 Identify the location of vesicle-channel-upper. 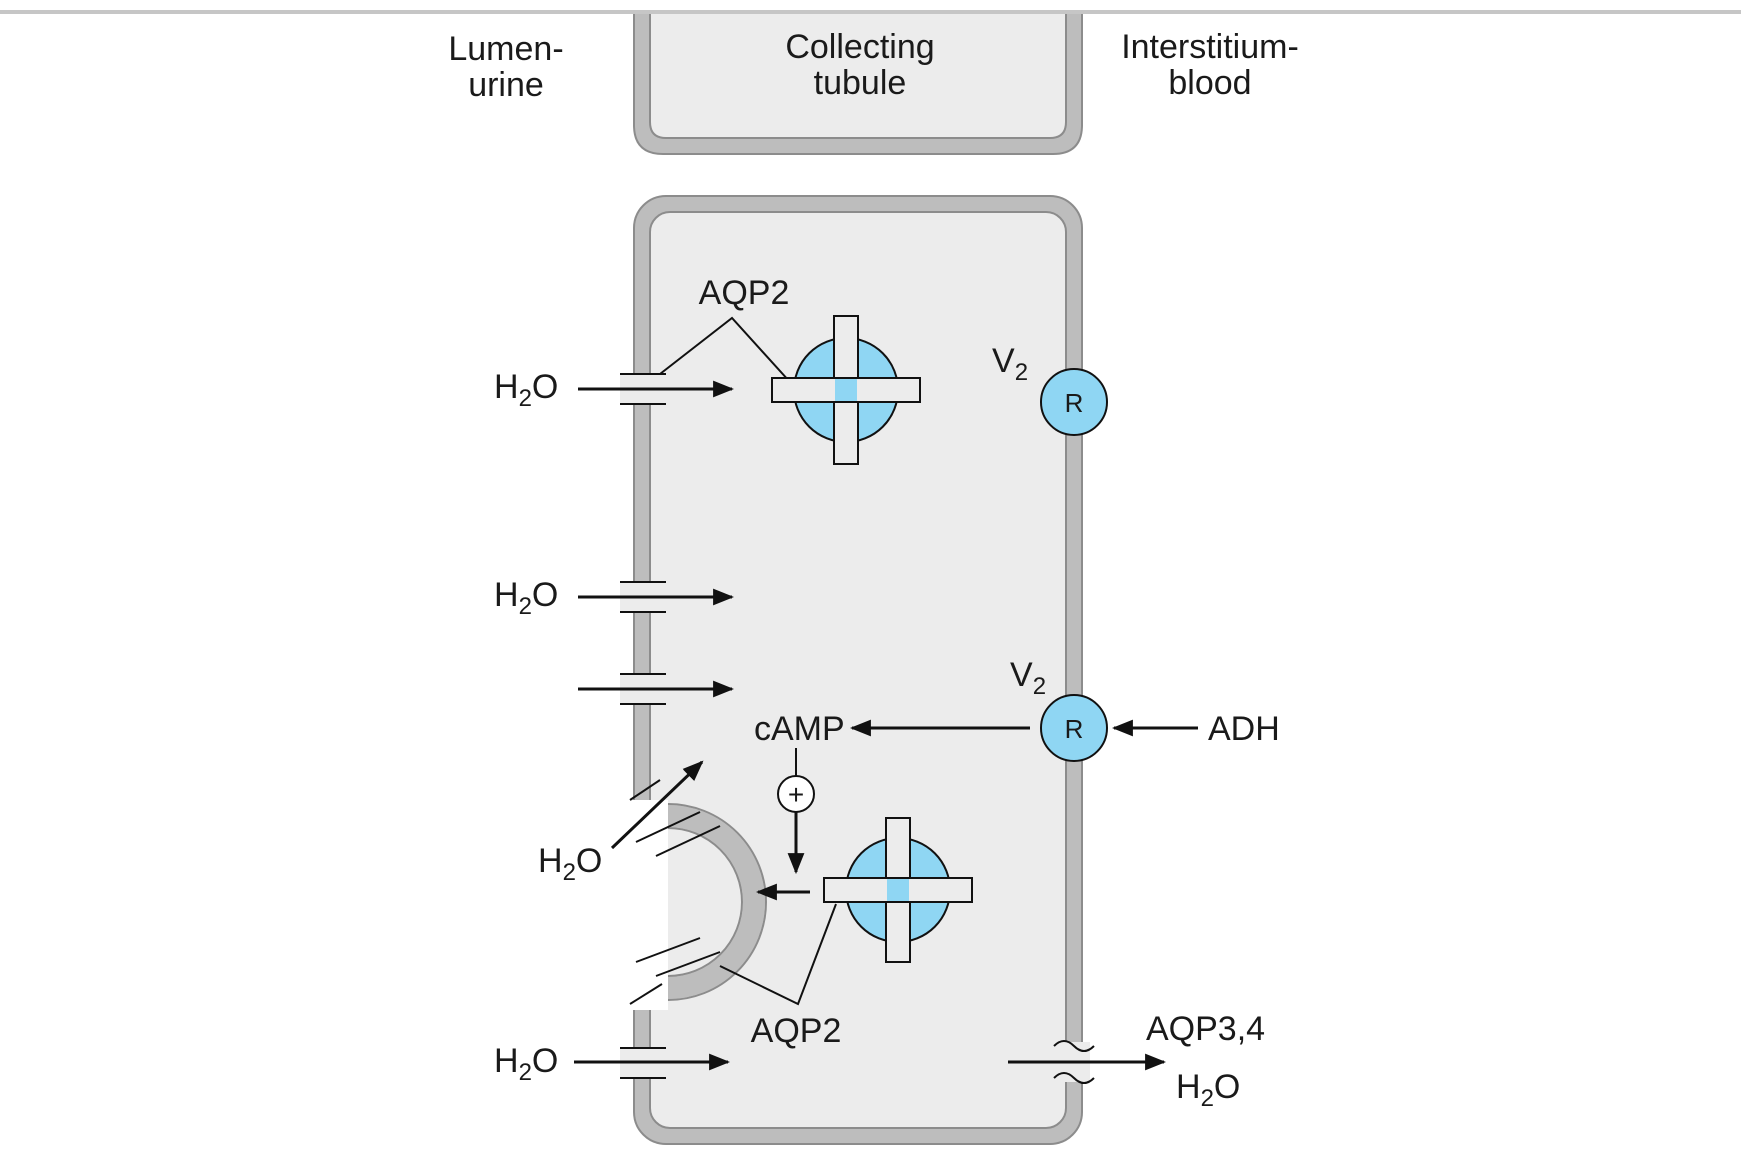
(675, 818).